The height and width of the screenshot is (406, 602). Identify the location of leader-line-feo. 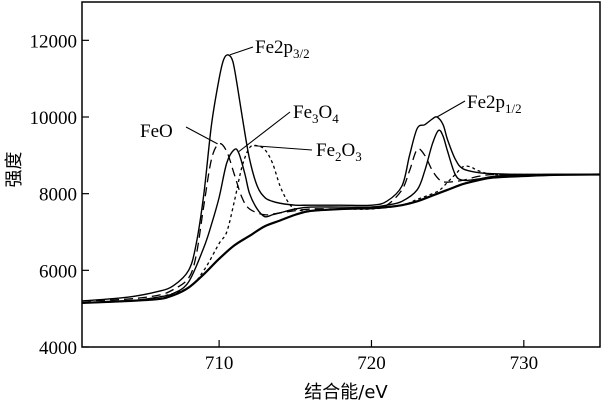
(201, 135).